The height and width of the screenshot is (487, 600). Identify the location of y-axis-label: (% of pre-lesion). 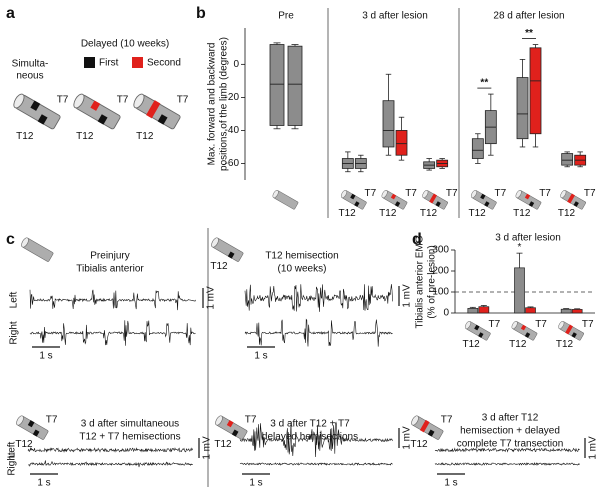
(432, 281).